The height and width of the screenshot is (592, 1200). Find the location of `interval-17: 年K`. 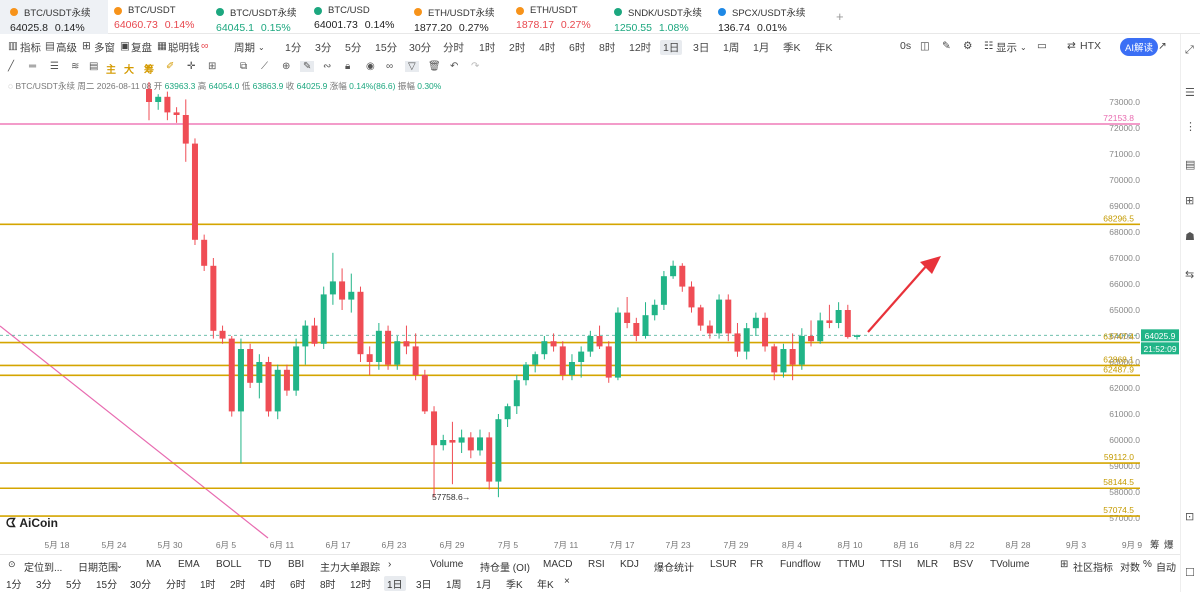

interval-17: 年K is located at coordinates (824, 48).